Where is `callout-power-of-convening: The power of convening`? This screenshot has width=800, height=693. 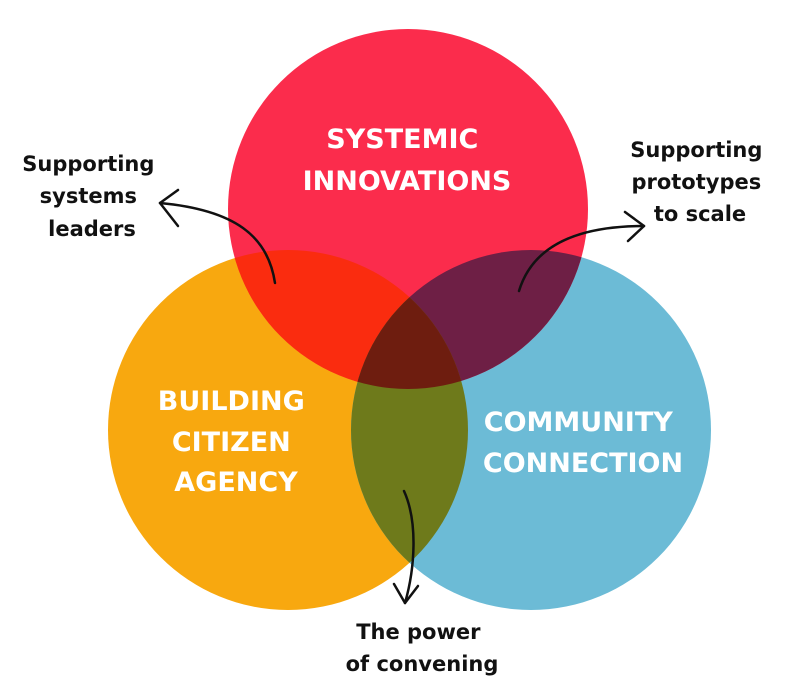
callout-power-of-convening: The power of convening is located at coordinates (422, 648).